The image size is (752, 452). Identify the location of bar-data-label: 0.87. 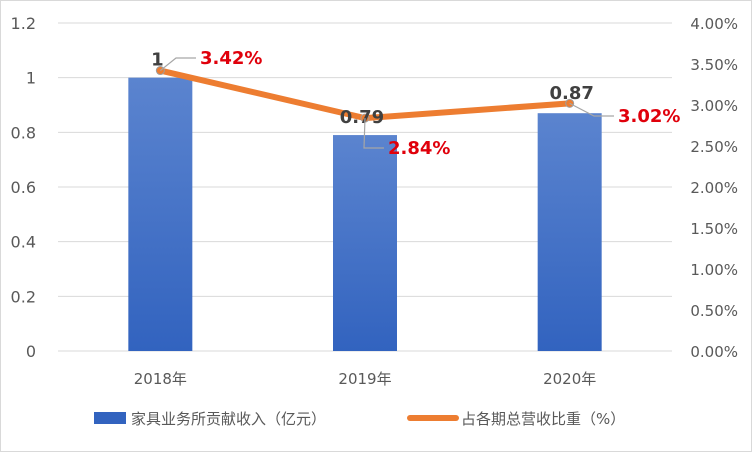
(571, 93).